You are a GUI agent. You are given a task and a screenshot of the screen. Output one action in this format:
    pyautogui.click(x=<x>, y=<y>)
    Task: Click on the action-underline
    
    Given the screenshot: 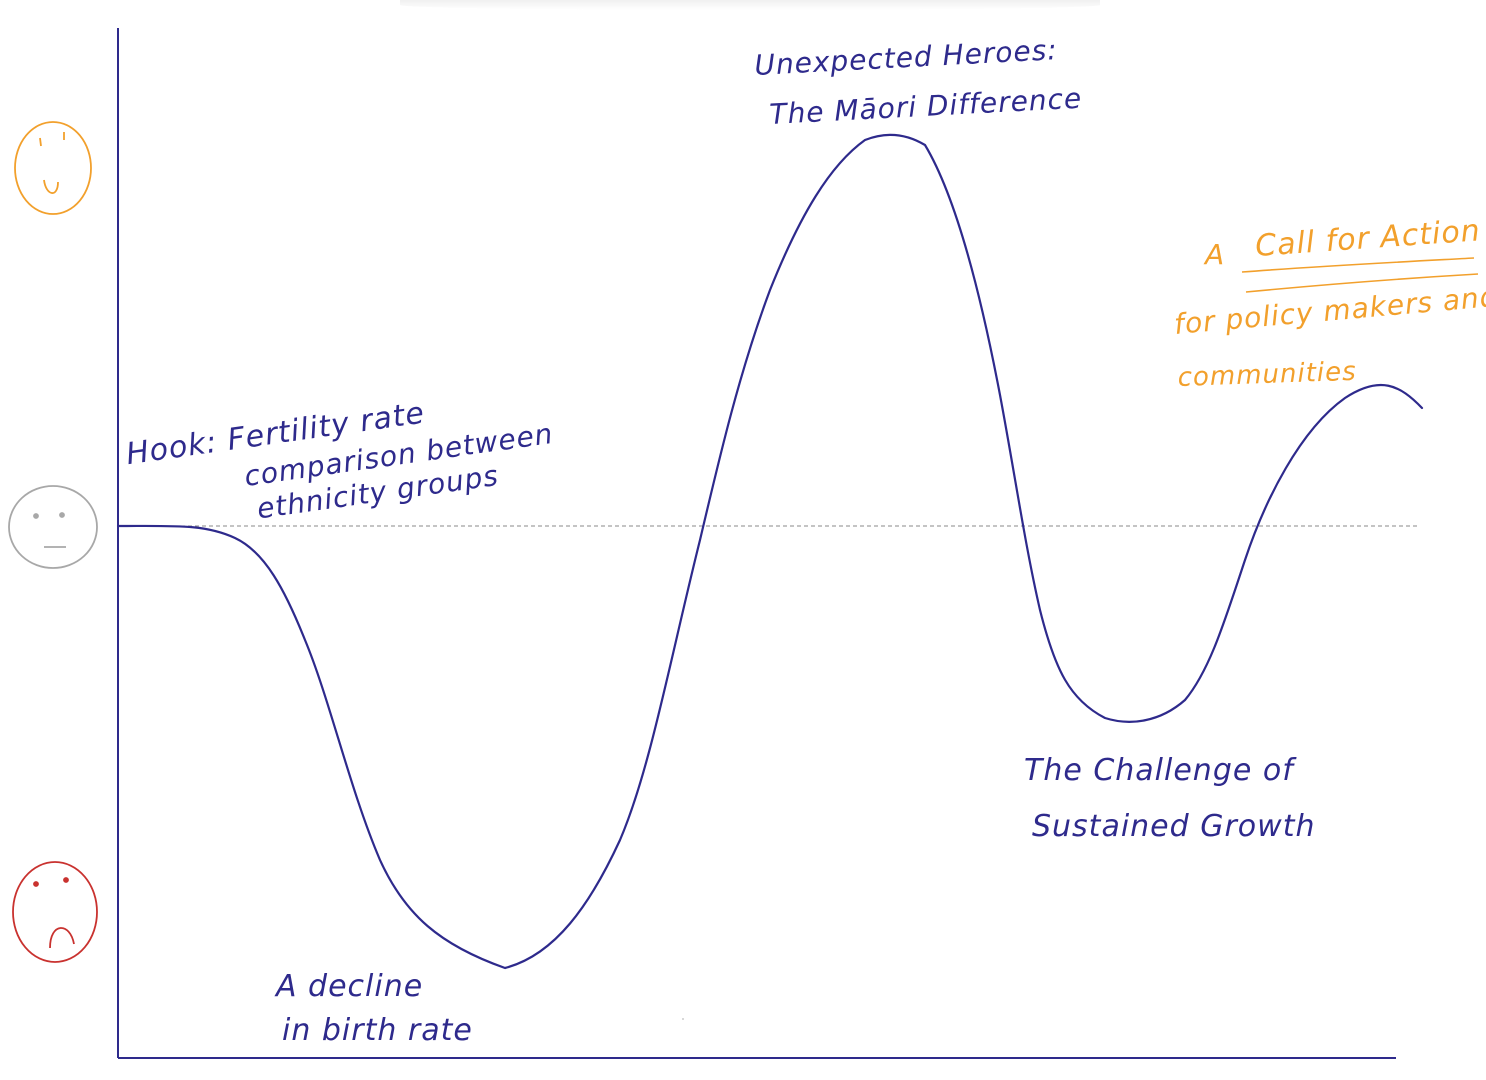 What is the action you would take?
    pyautogui.click(x=1360, y=275)
    